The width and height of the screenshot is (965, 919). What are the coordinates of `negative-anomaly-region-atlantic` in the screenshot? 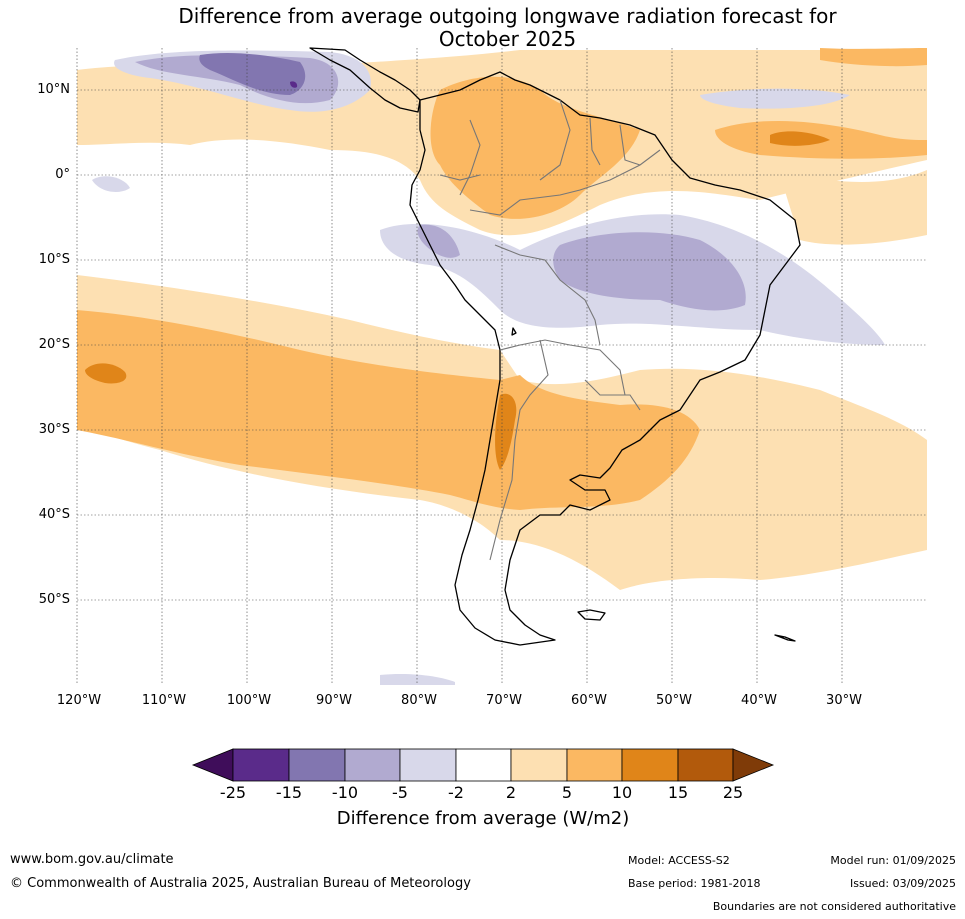 It's located at (775, 98).